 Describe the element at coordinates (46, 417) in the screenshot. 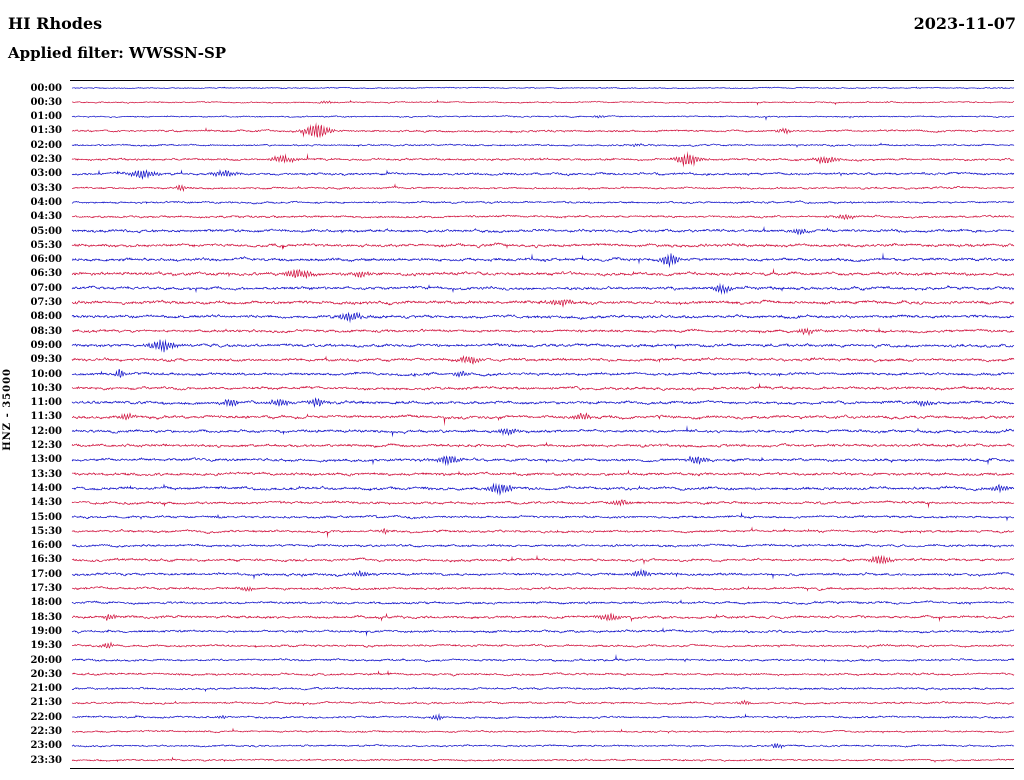

I see `time-label: 11:30` at that location.